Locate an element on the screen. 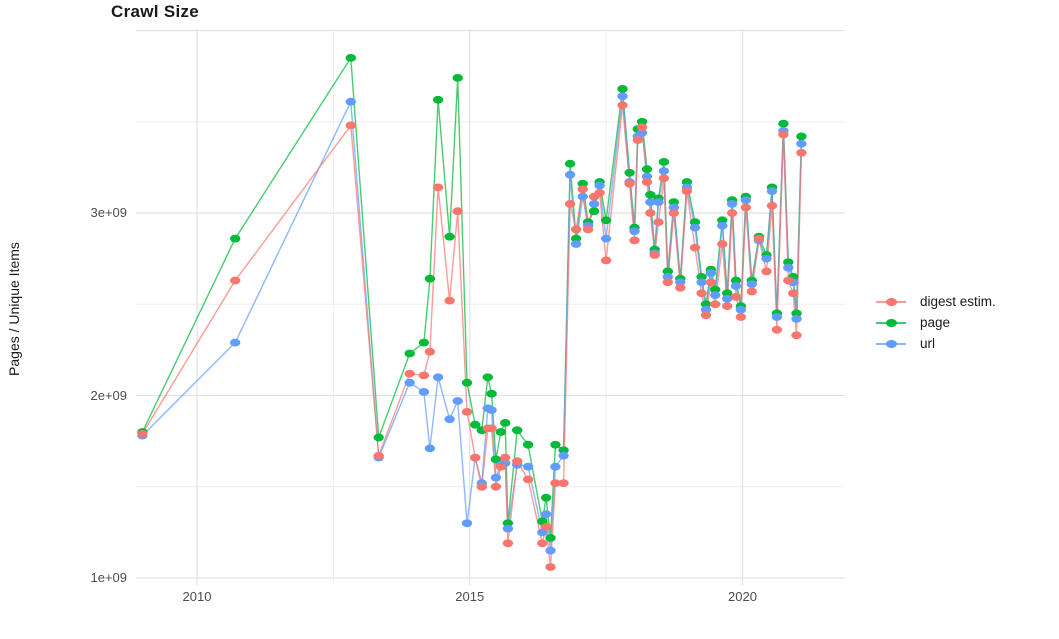  legend-key-page is located at coordinates (891, 323).